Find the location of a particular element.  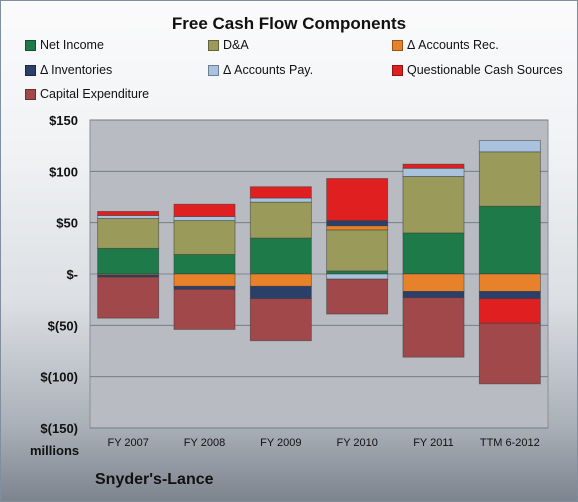

x-tick-label: FY 2008 is located at coordinates (204, 443).